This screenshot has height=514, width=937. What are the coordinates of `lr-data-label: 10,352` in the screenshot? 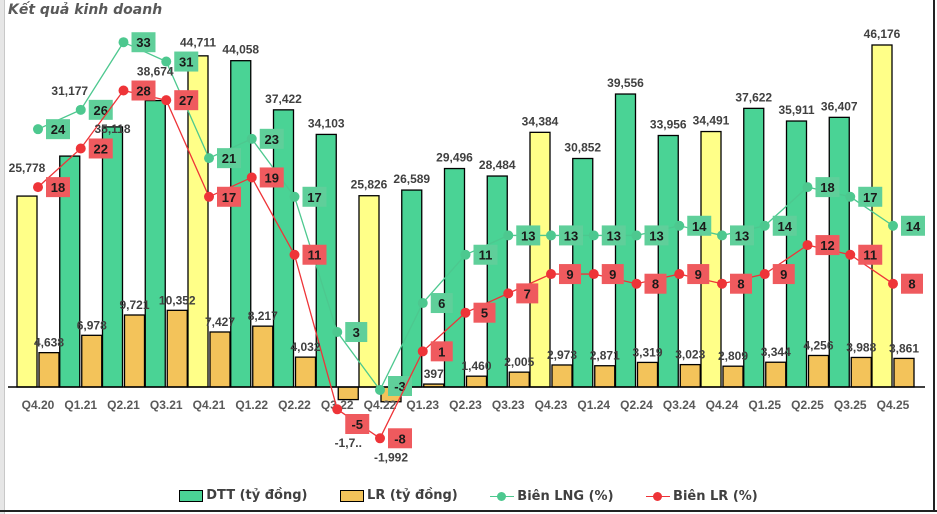 It's located at (177, 300).